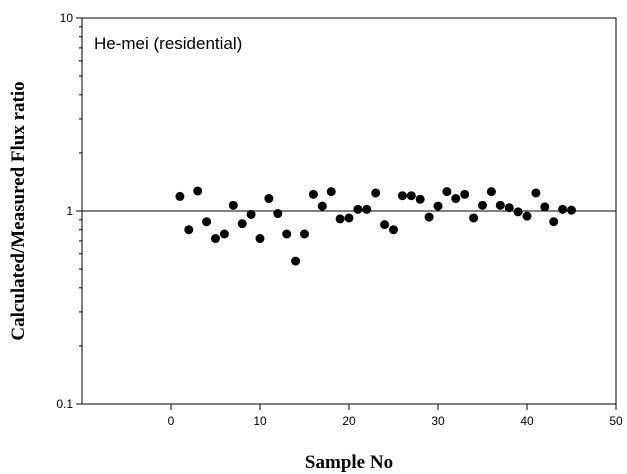  Describe the element at coordinates (349, 462) in the screenshot. I see `x-axis-title: Sample No` at that location.